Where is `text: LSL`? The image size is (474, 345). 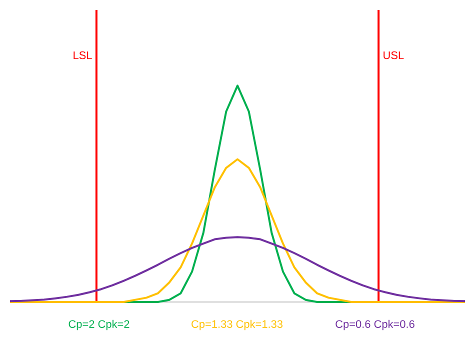
text: LSL is located at coordinates (83, 55).